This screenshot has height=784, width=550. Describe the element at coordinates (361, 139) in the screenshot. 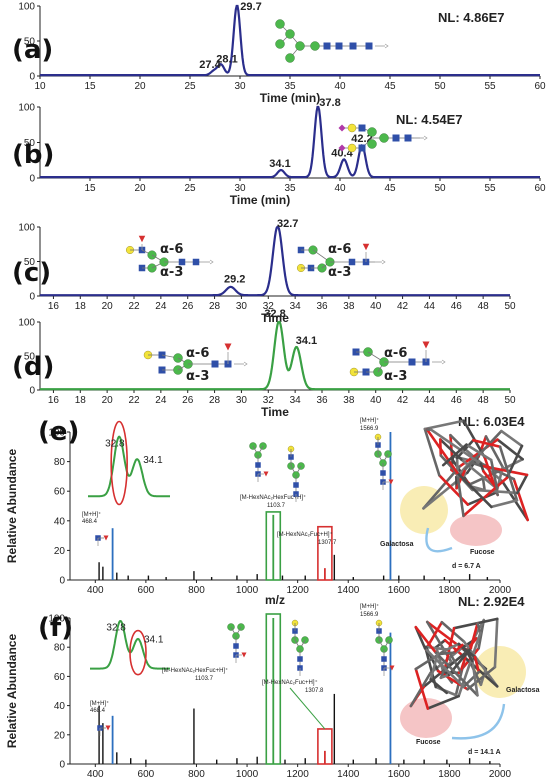

I see `peak-label: 42.2` at that location.